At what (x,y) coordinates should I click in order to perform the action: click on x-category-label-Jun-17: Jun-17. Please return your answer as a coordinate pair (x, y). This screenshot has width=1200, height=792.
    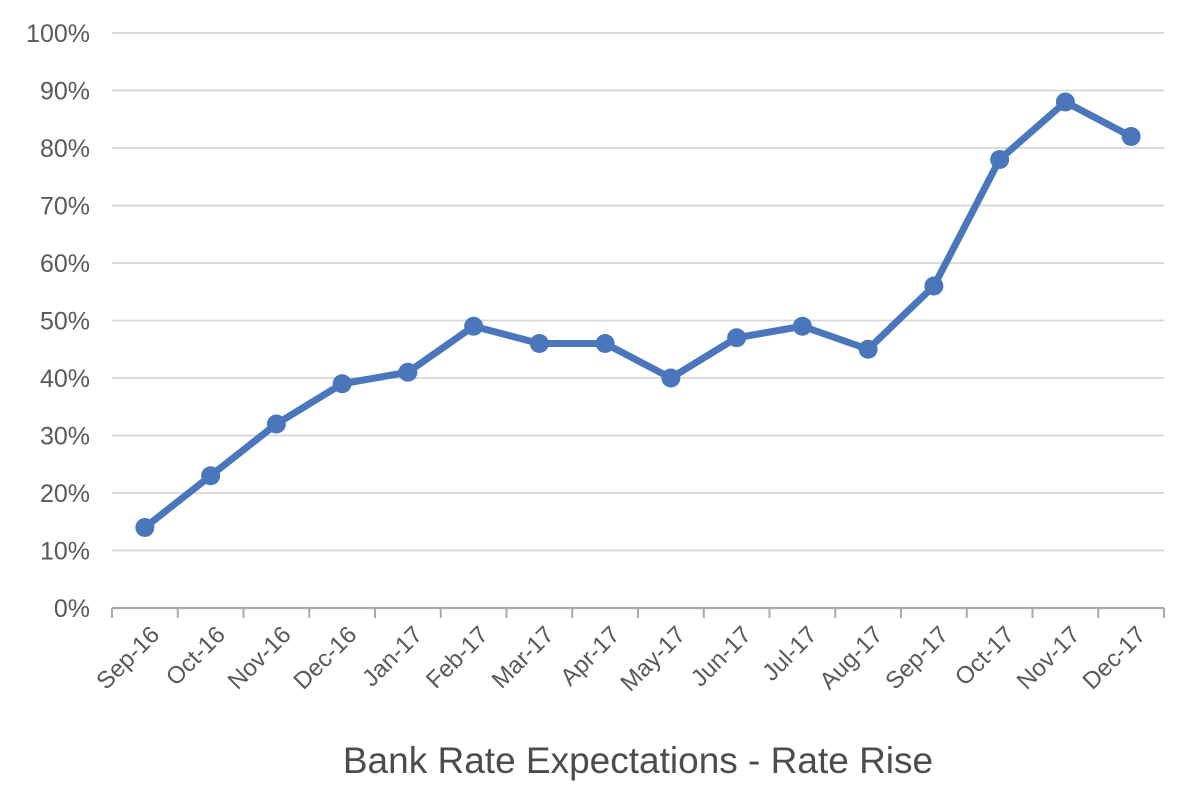
    Looking at the image, I should click on (721, 656).